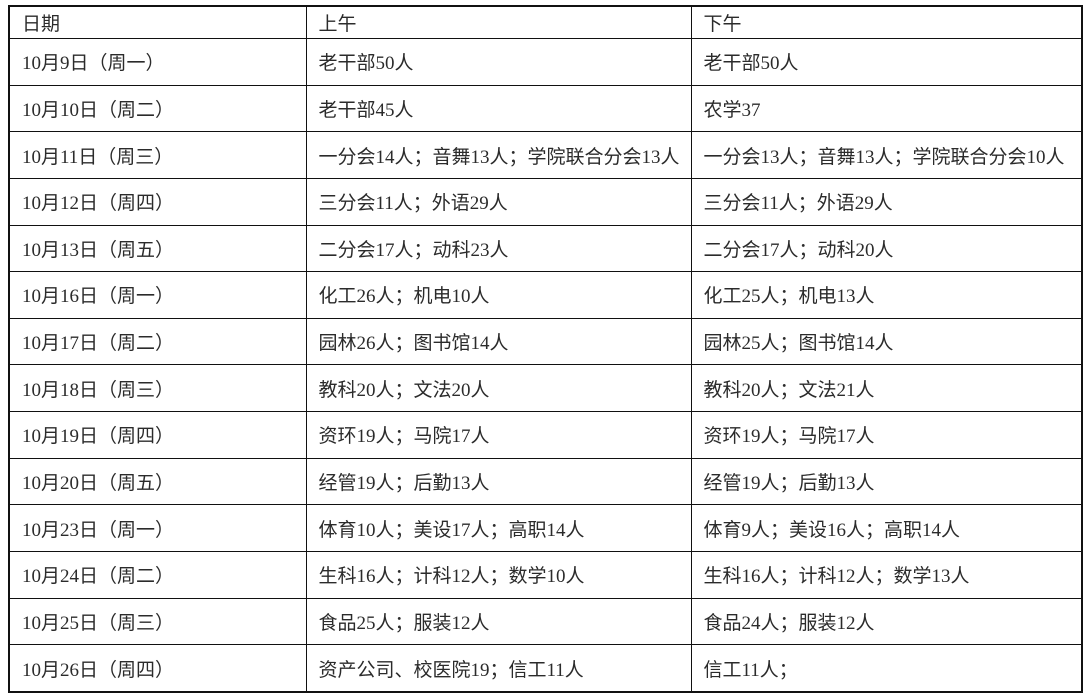 The image size is (1089, 700). What do you see at coordinates (886, 435) in the screenshot?
I see `afternoon-cell: 资环19人；马院17人` at bounding box center [886, 435].